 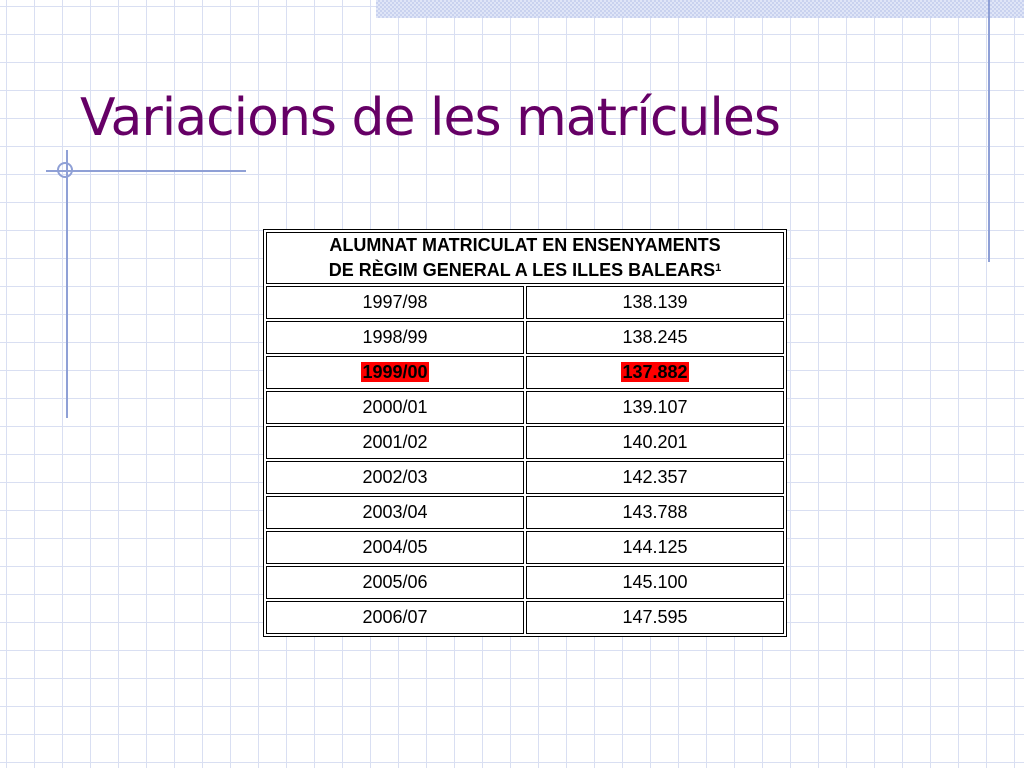 I want to click on table-row: 2001/02 140.201, so click(x=525, y=442).